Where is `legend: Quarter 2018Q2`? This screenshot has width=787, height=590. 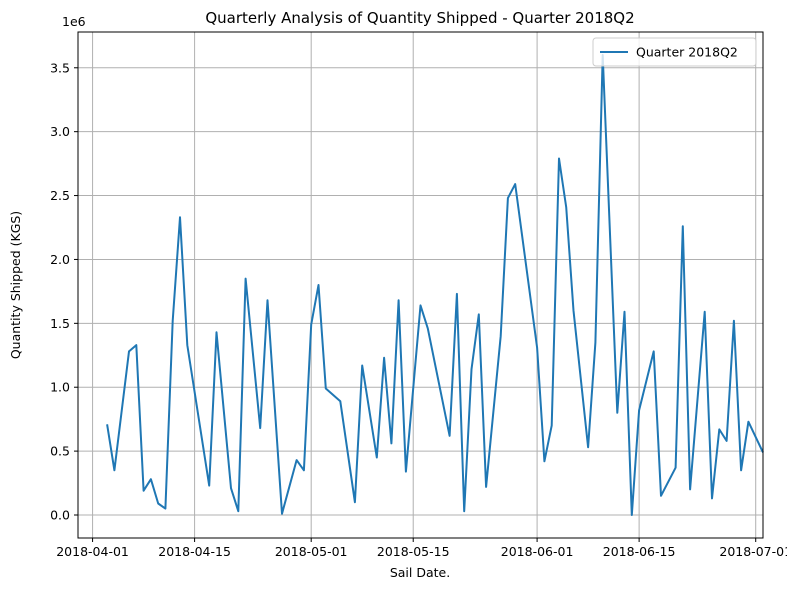 legend: Quarter 2018Q2 is located at coordinates (674, 52).